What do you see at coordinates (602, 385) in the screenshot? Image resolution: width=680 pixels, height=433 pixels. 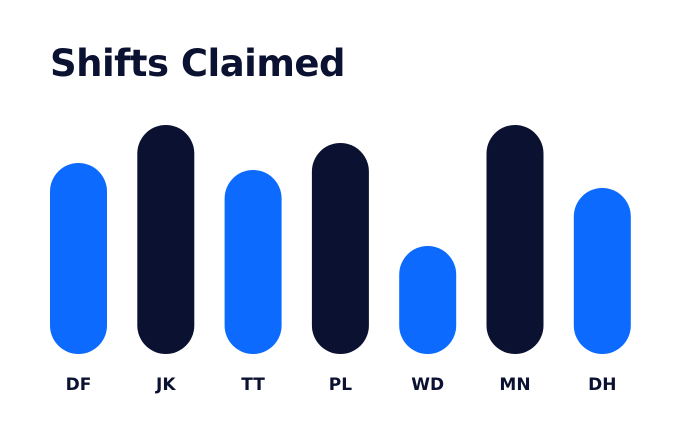 I see `category-label-dh: DH` at bounding box center [602, 385].